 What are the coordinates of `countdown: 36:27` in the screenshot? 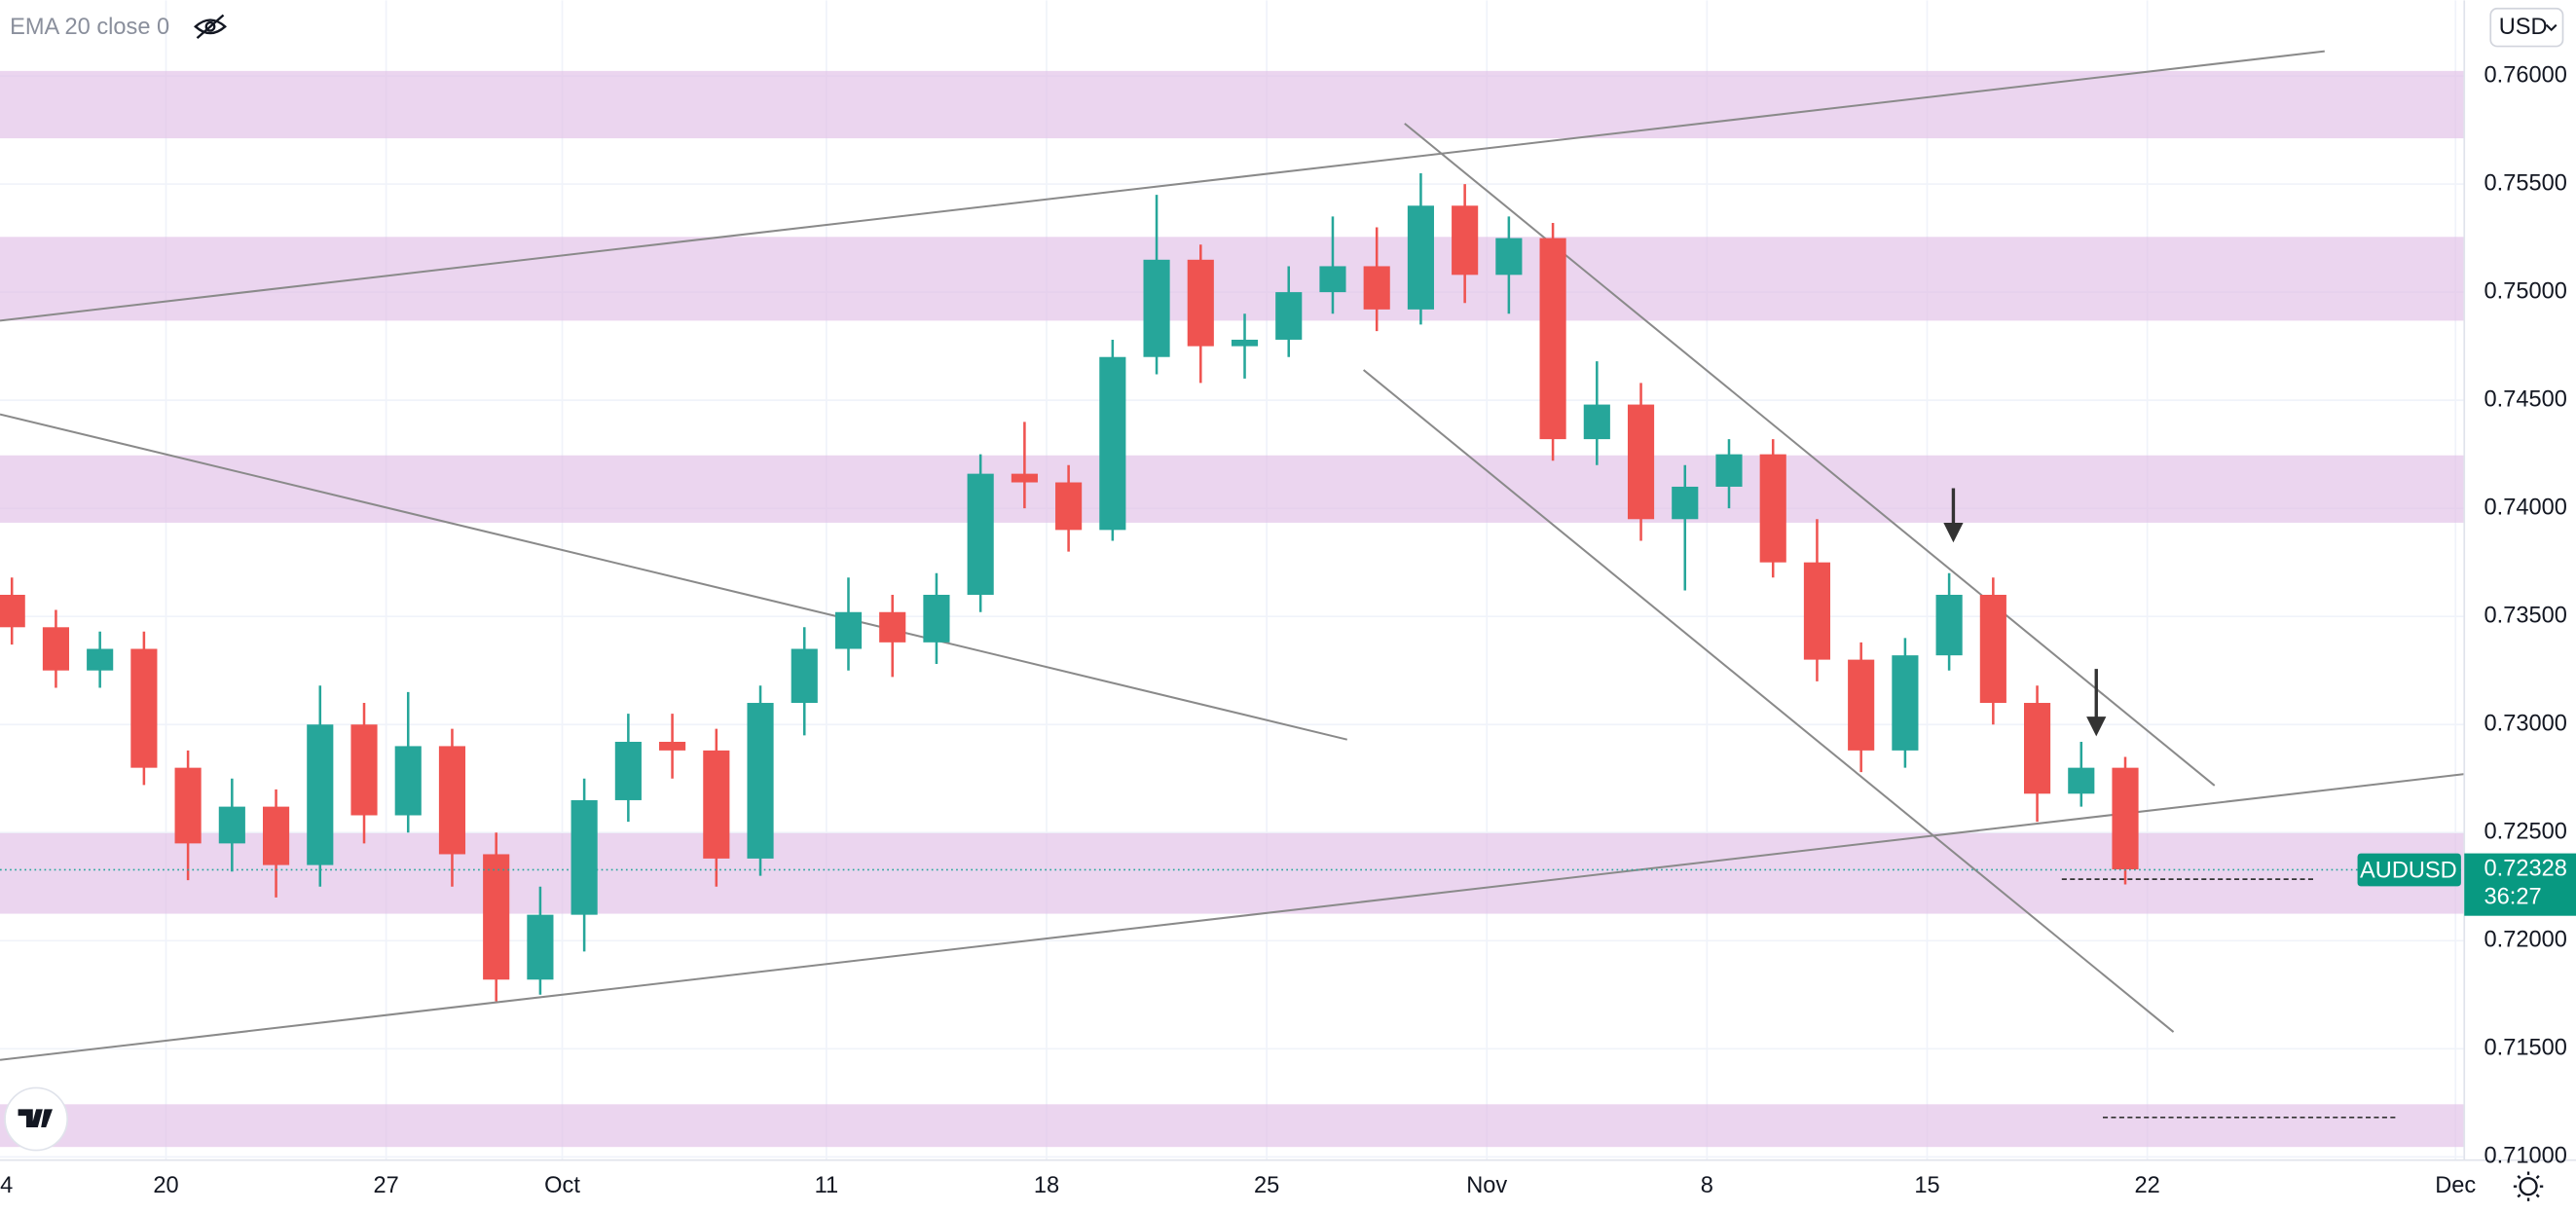 It's located at (2513, 896).